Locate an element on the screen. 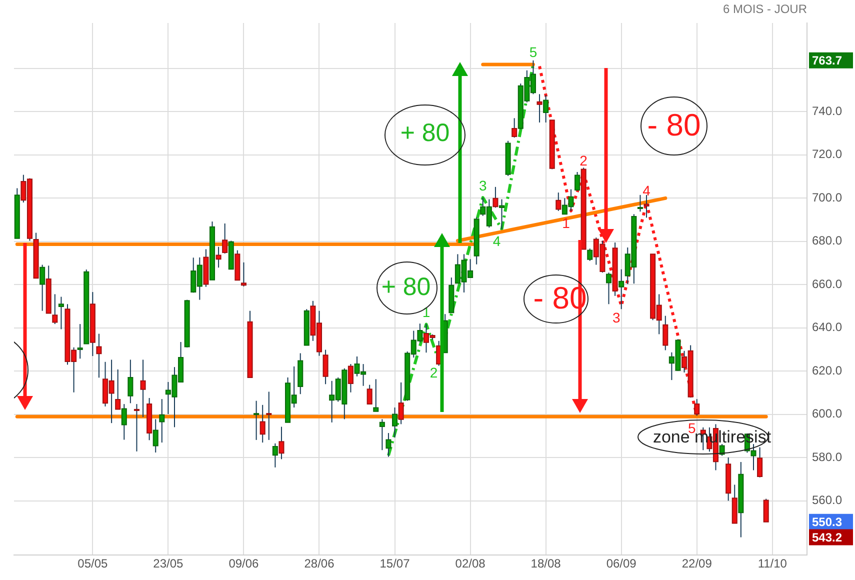 The height and width of the screenshot is (580, 855). chart-subtitle: 6 MOIS - JOUR is located at coordinates (764, 9).